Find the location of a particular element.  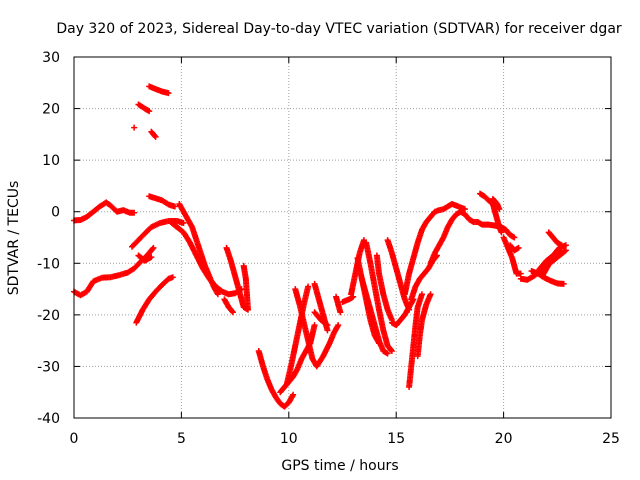

y-tick-label: -40 is located at coordinates (48, 419).